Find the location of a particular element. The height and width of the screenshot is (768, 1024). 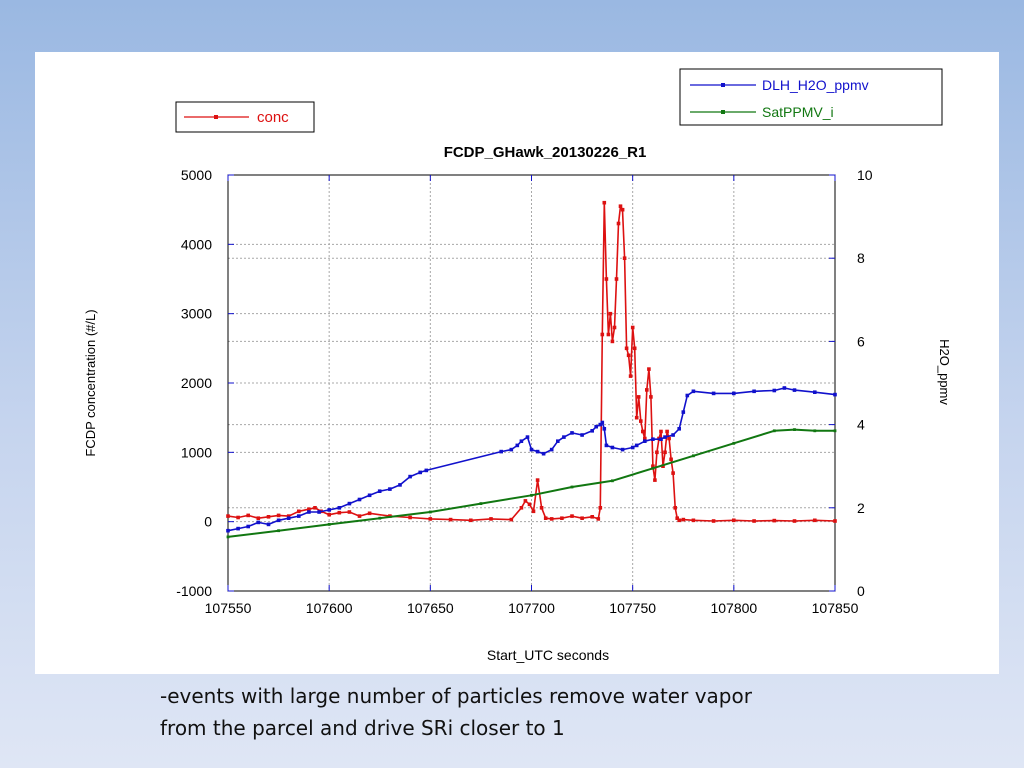

x-tick-label: 107700 is located at coordinates (531, 608).